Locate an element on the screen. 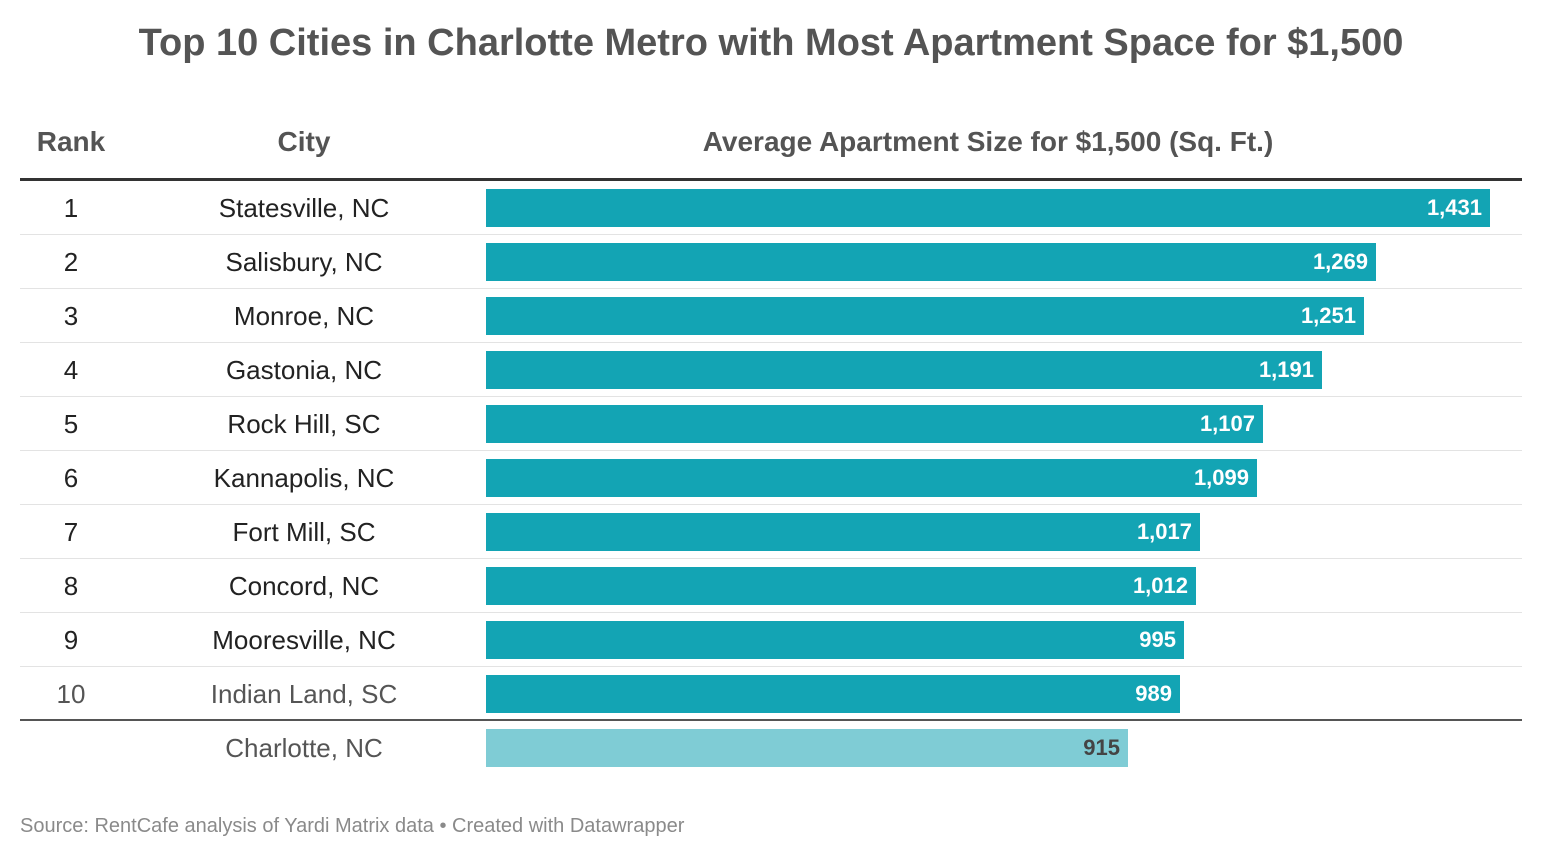 The height and width of the screenshot is (860, 1542). rank-cell: 6 is located at coordinates (71, 478).